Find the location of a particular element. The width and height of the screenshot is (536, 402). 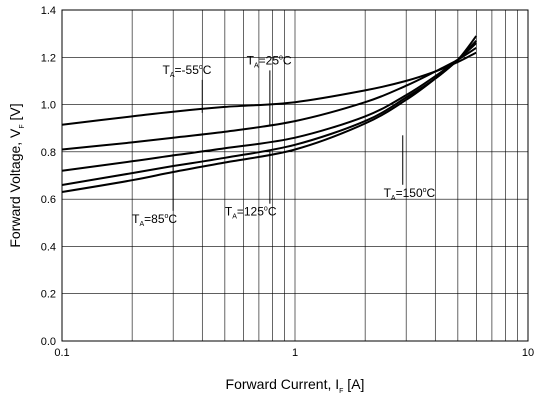

series-label-2: TA=85oC is located at coordinates (154, 220).